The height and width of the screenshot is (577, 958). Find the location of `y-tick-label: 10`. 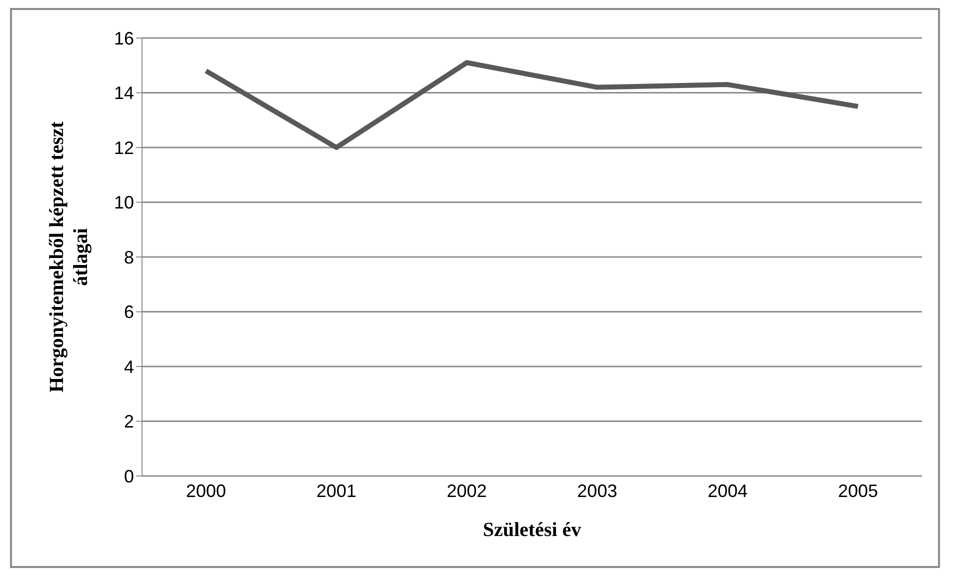

y-tick-label: 10 is located at coordinates (124, 202).